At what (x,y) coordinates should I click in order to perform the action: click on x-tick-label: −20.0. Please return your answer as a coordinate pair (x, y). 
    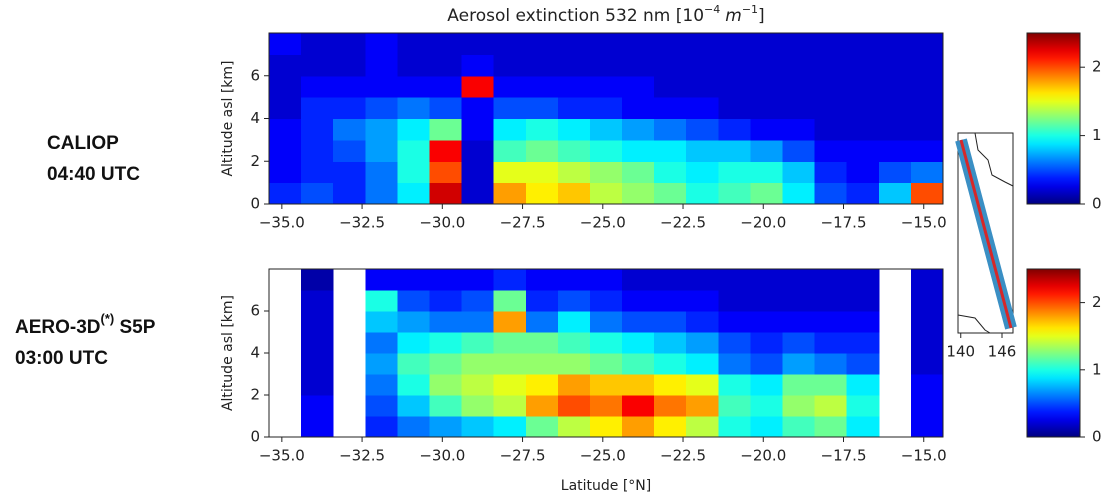
    Looking at the image, I should click on (763, 223).